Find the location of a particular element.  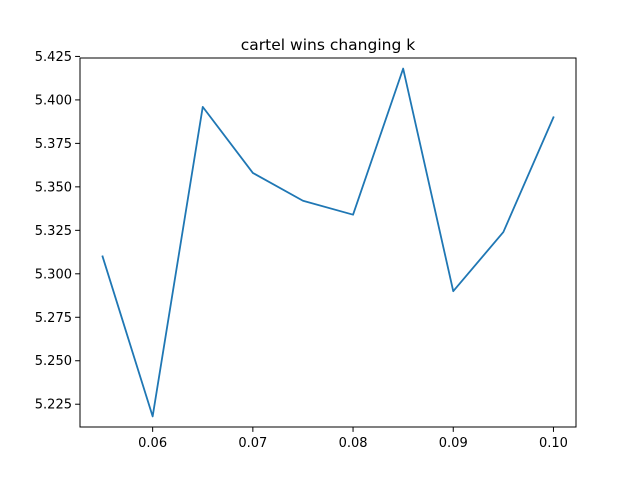

y-tick-label: 5.400 is located at coordinates (53, 100).